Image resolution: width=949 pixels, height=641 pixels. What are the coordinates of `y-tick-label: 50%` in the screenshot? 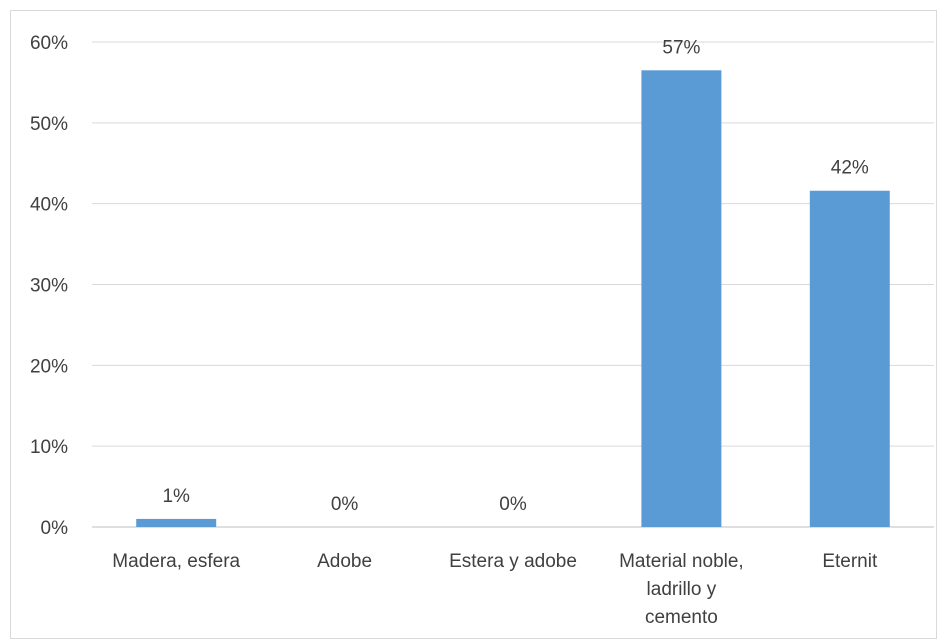 It's located at (49, 124).